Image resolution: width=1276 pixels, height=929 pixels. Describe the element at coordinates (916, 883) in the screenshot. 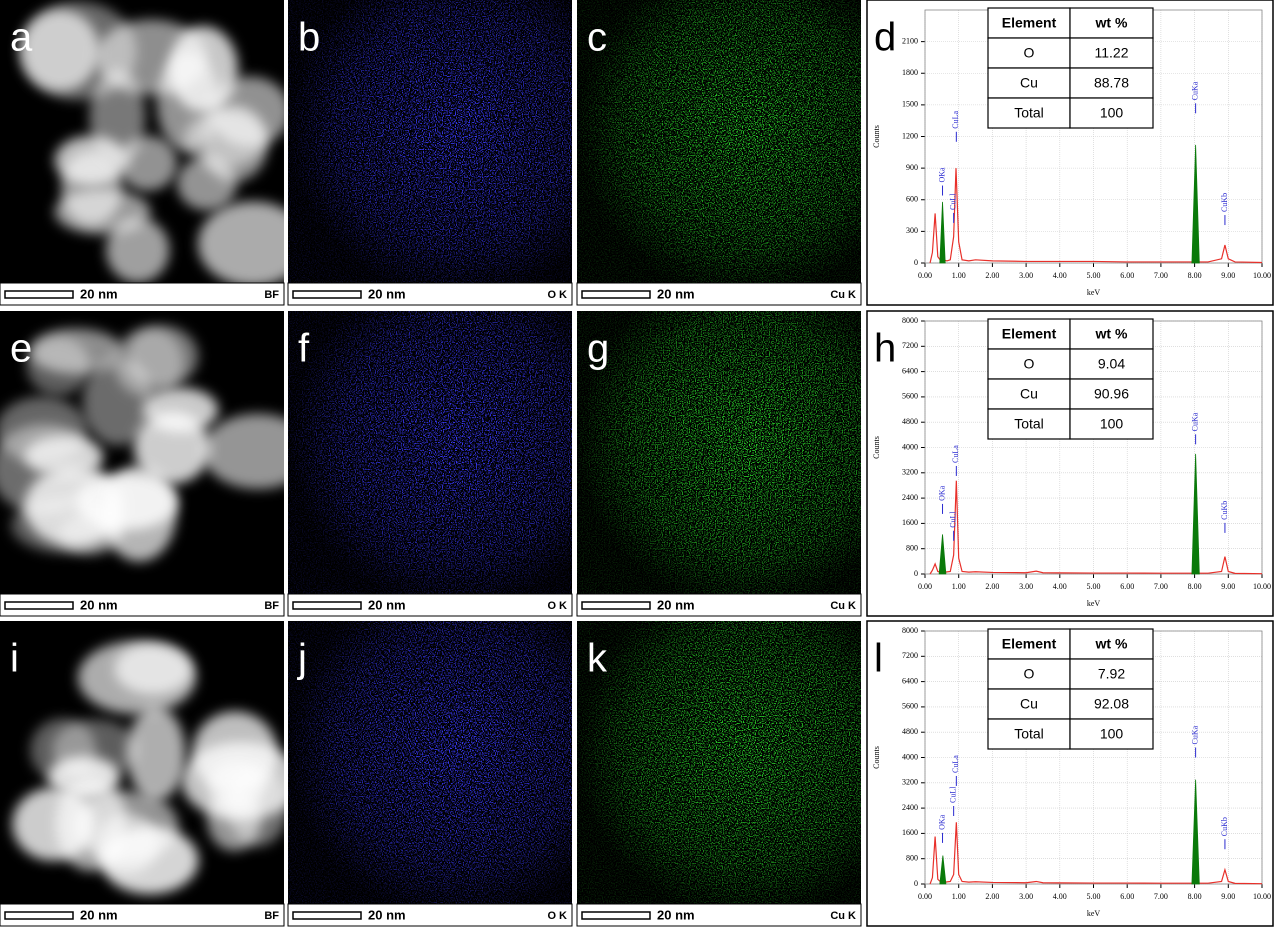

I see `y-tick-label: 0` at that location.